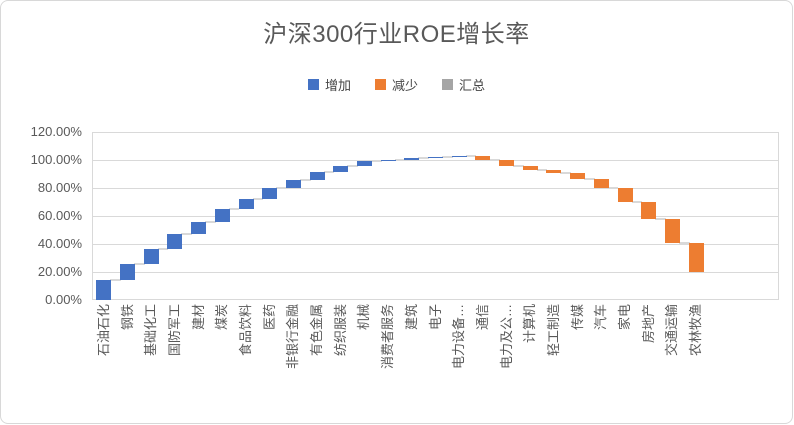  Describe the element at coordinates (174, 330) in the screenshot. I see `x-tick-label: 国防军工` at that location.